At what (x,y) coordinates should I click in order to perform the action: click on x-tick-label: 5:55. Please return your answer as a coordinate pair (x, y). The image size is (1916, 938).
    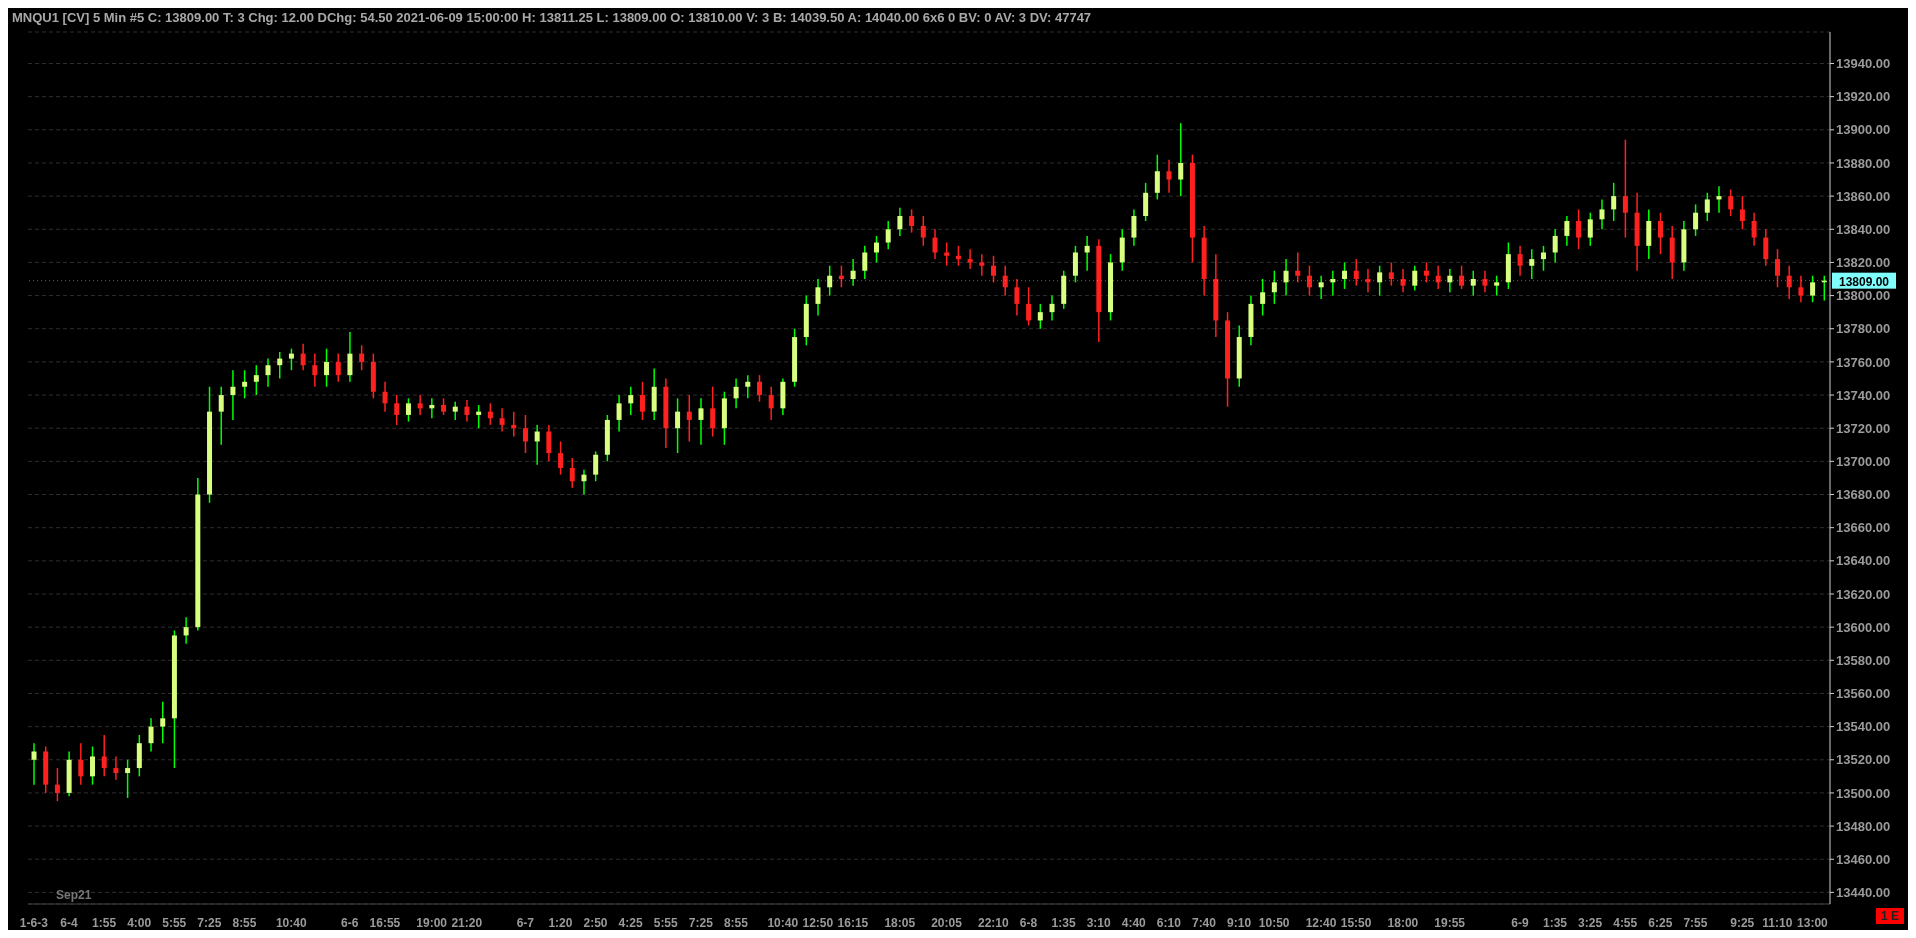
    Looking at the image, I should click on (174, 923).